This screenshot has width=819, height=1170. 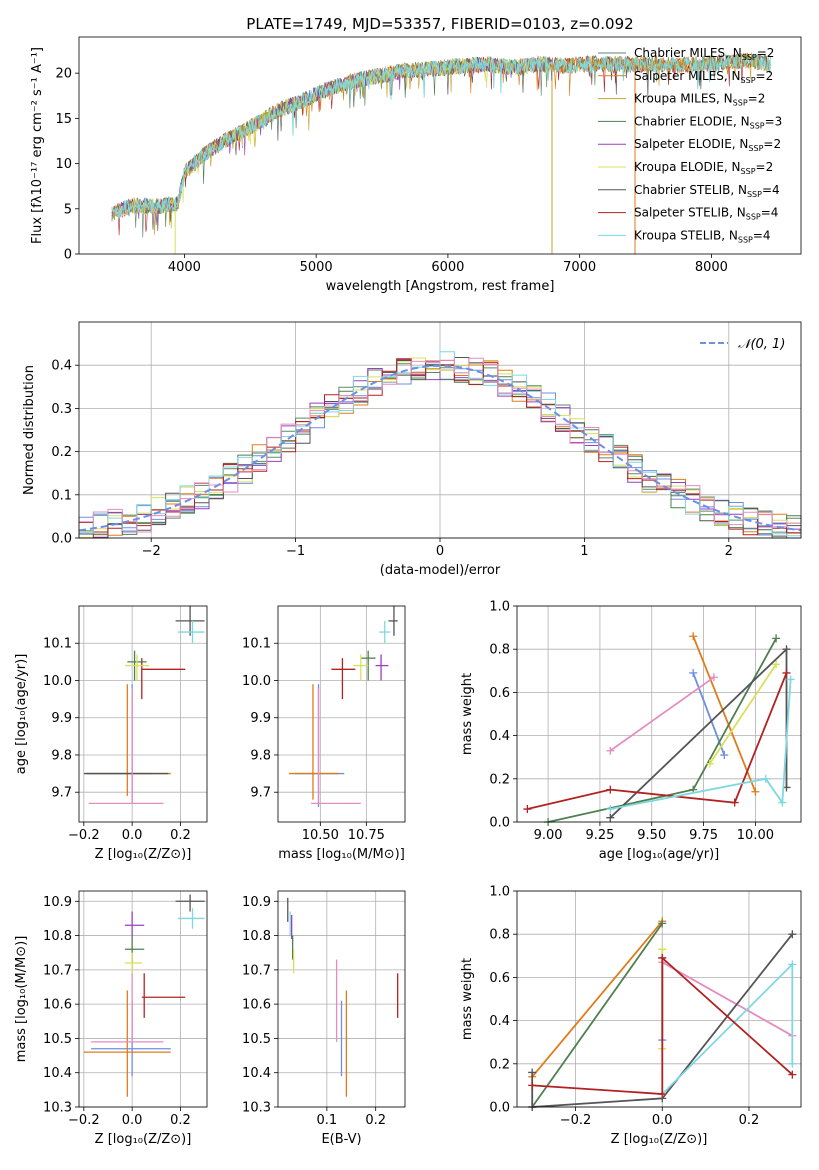 I want to click on x-tick-label: 7000, so click(x=579, y=267).